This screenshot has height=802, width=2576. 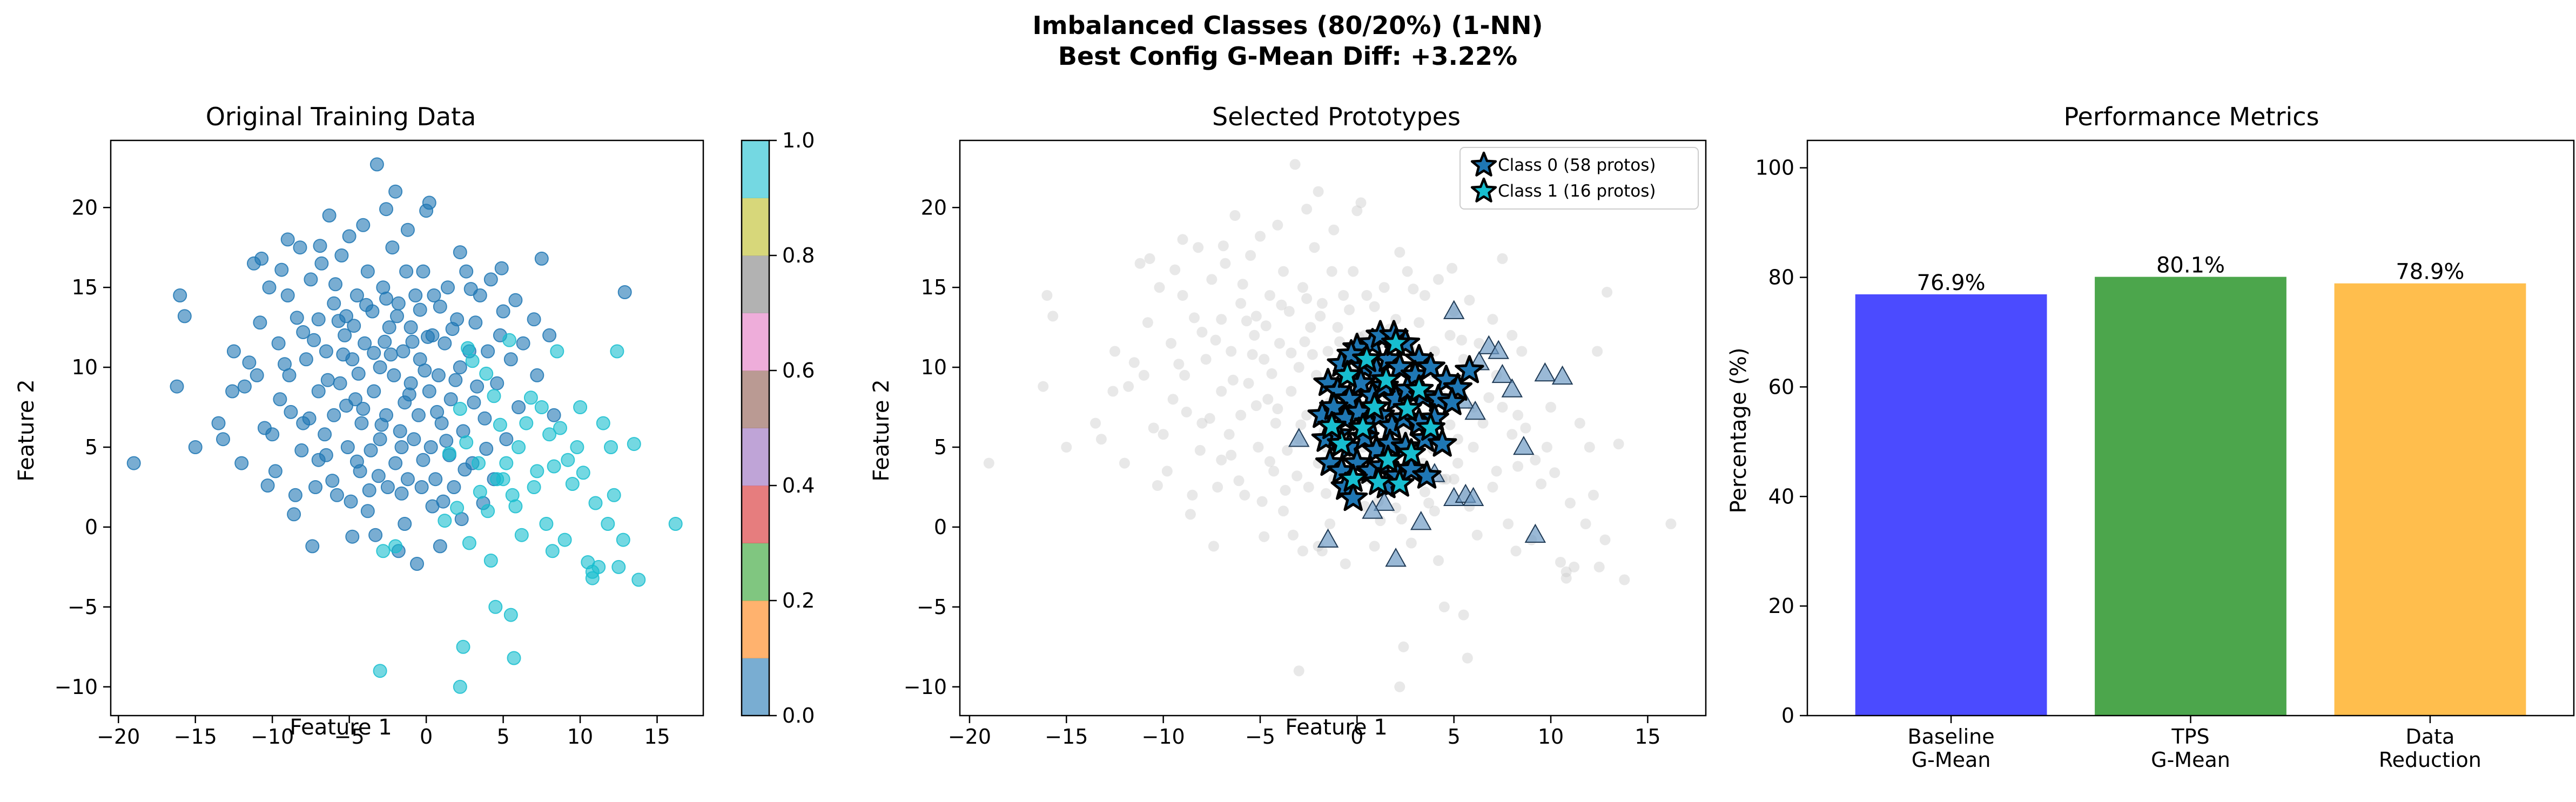 I want to click on colorbar-segment, so click(x=755, y=169).